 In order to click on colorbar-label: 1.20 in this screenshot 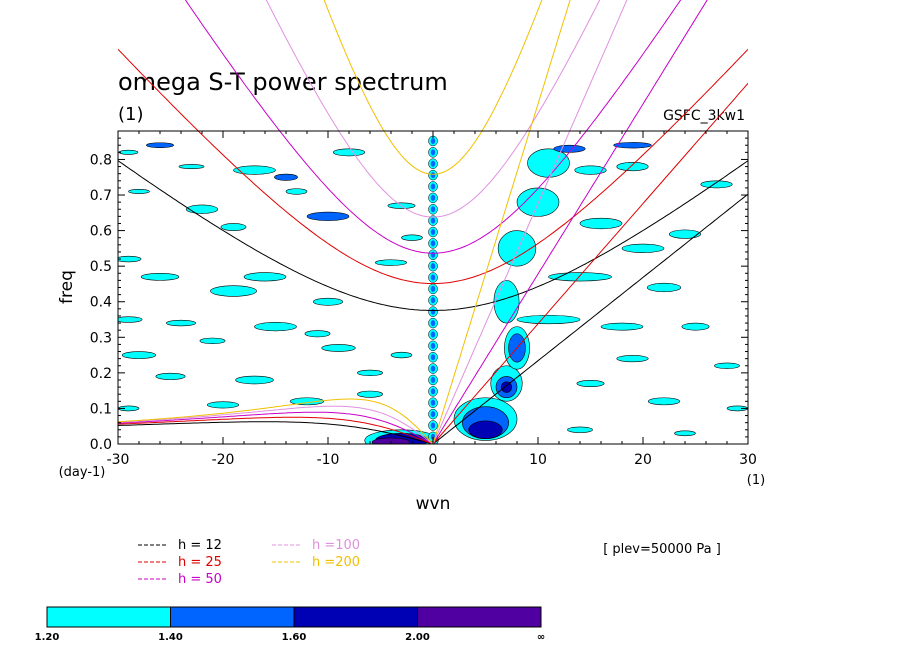, I will do `click(47, 637)`.